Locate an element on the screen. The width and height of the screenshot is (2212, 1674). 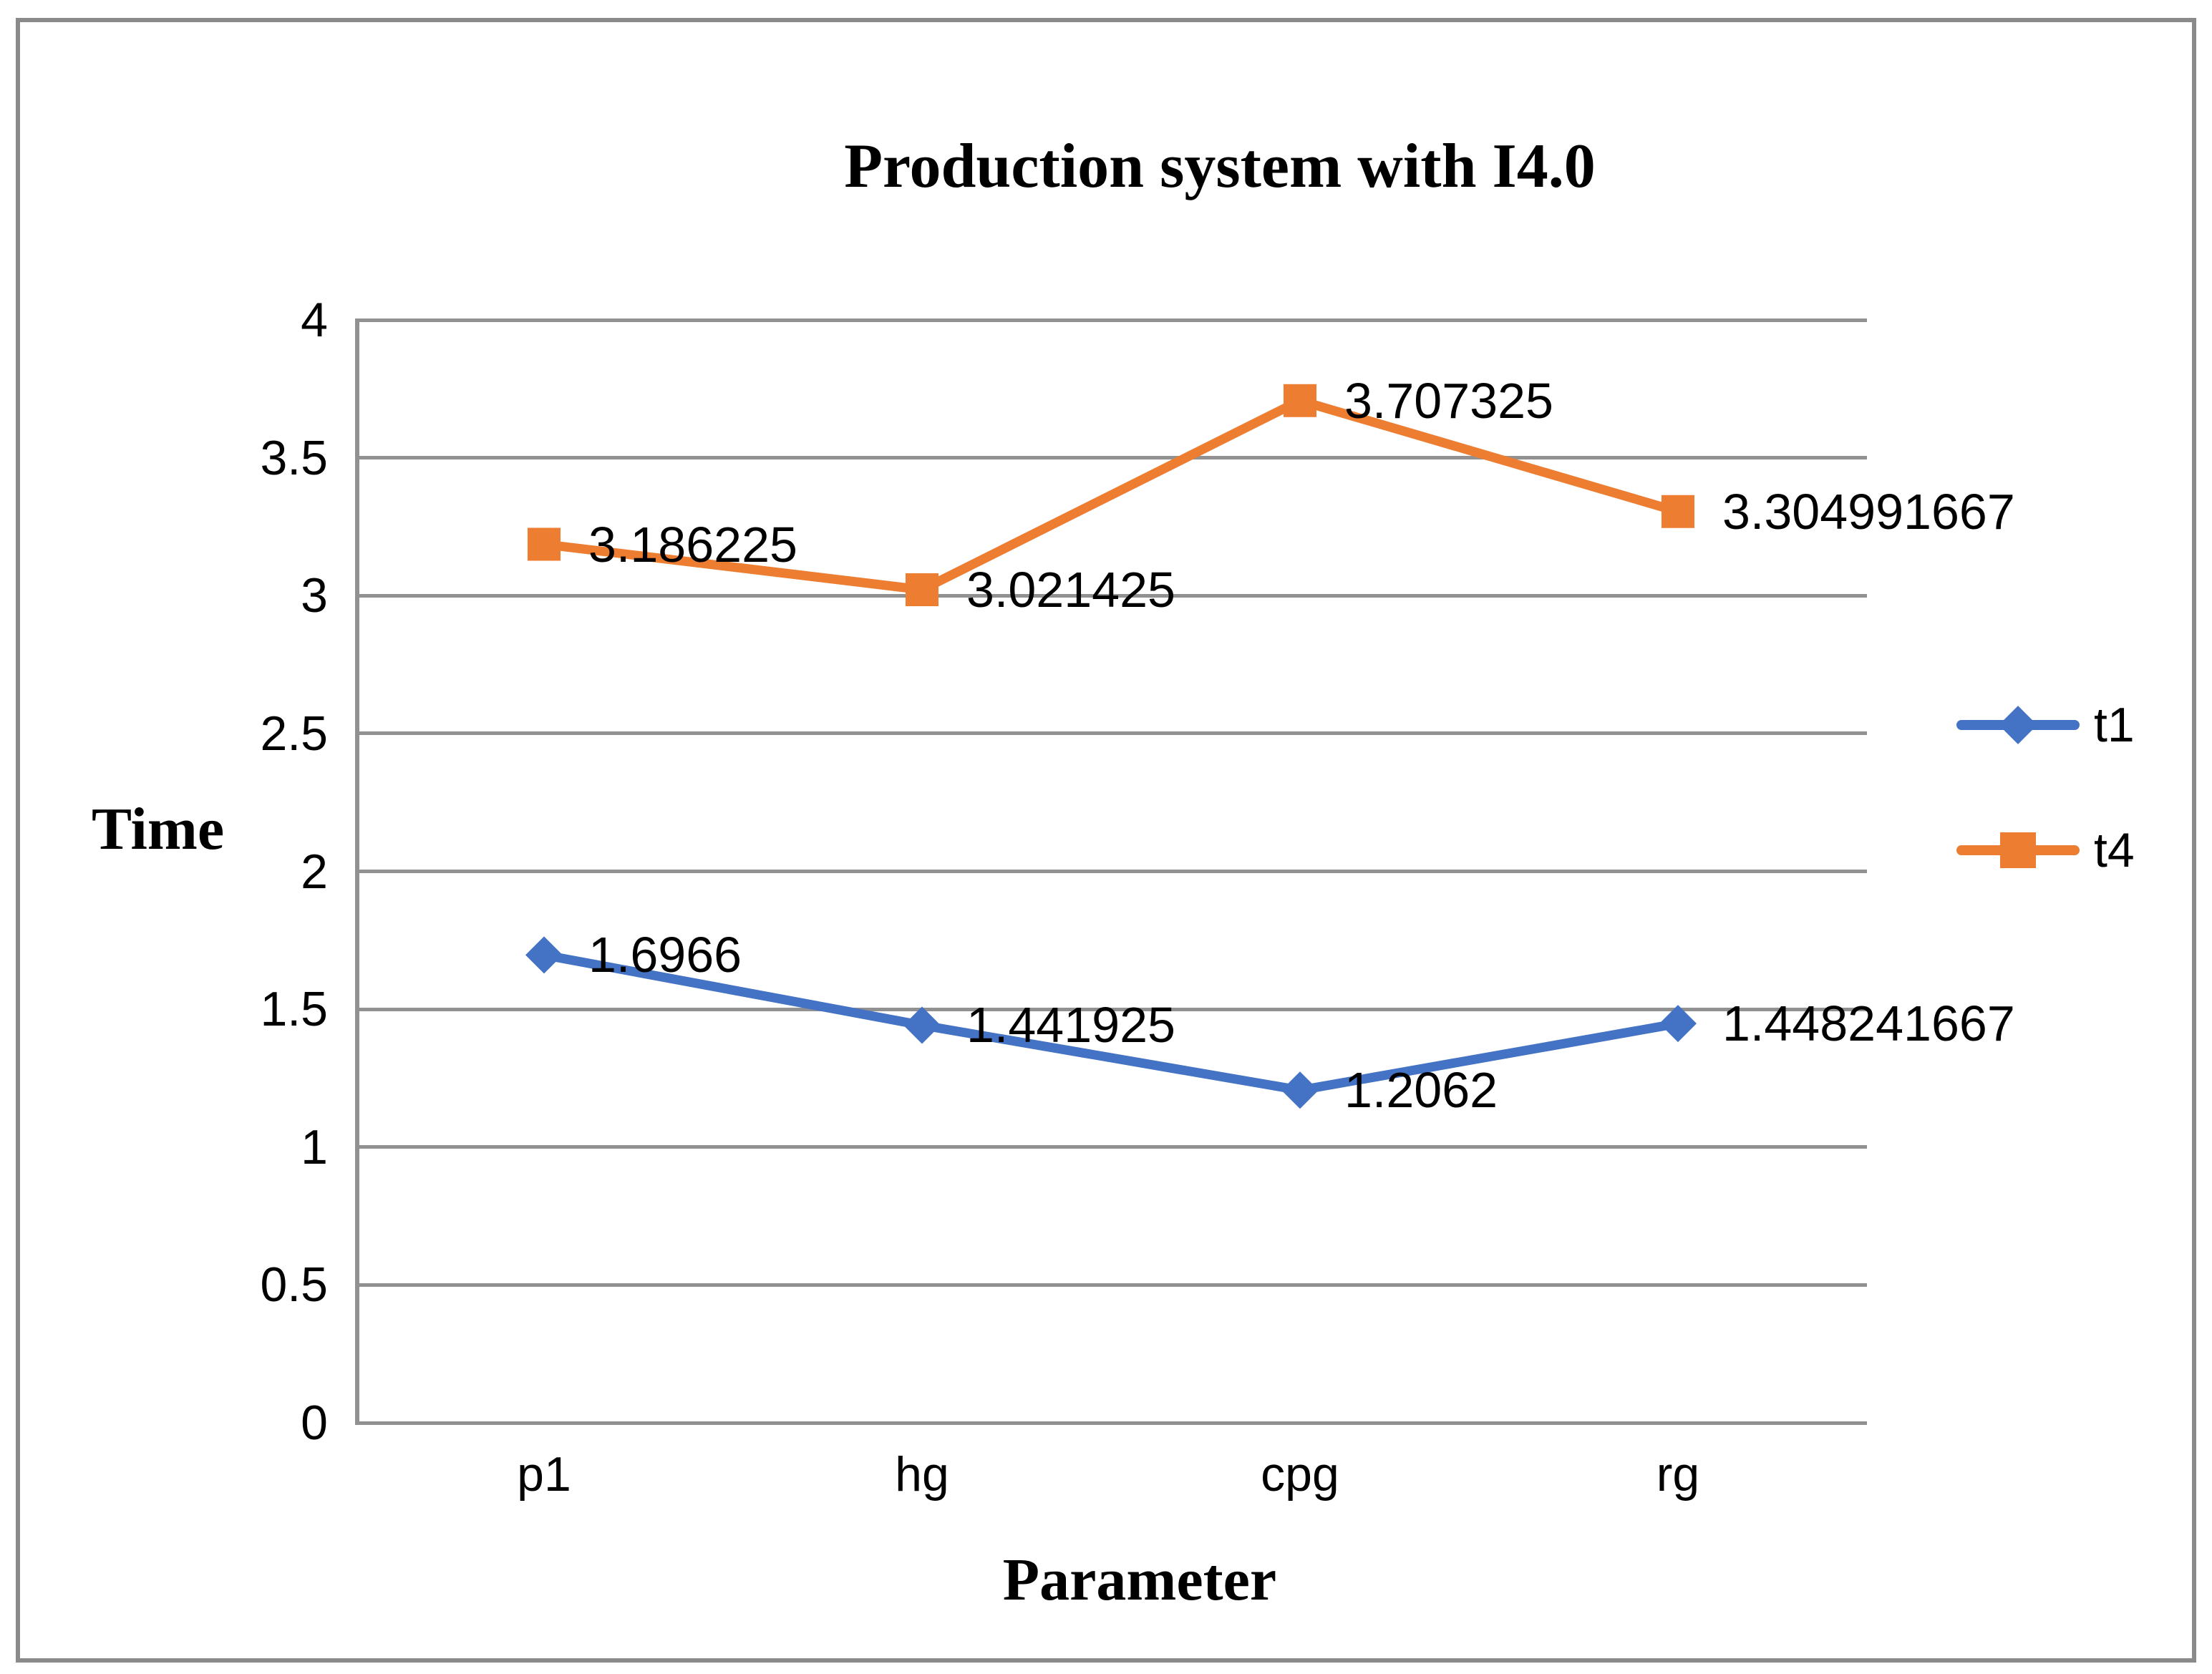
y-tick-label: 2 is located at coordinates (315, 872).